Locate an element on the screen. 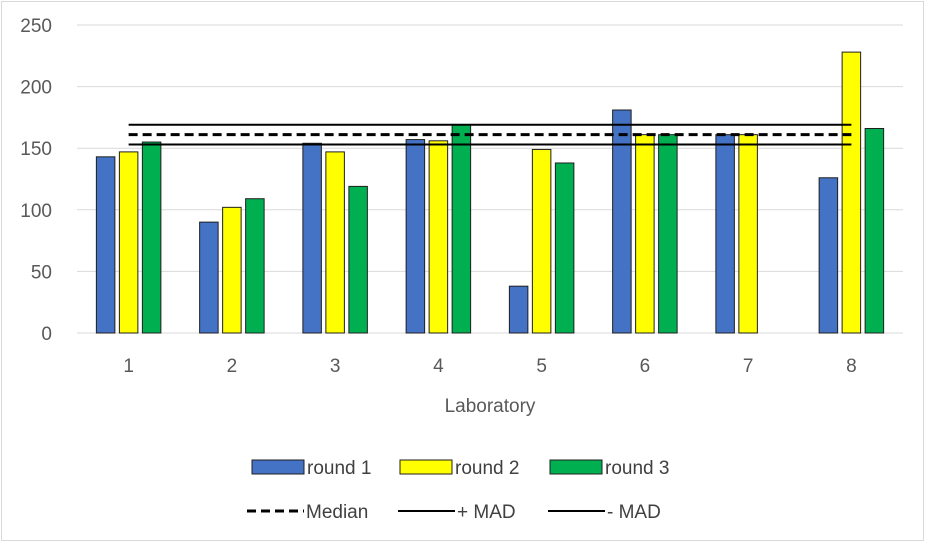  legend: round 1 round 2 round 3 Median + MAD - MAD is located at coordinates (458, 490).